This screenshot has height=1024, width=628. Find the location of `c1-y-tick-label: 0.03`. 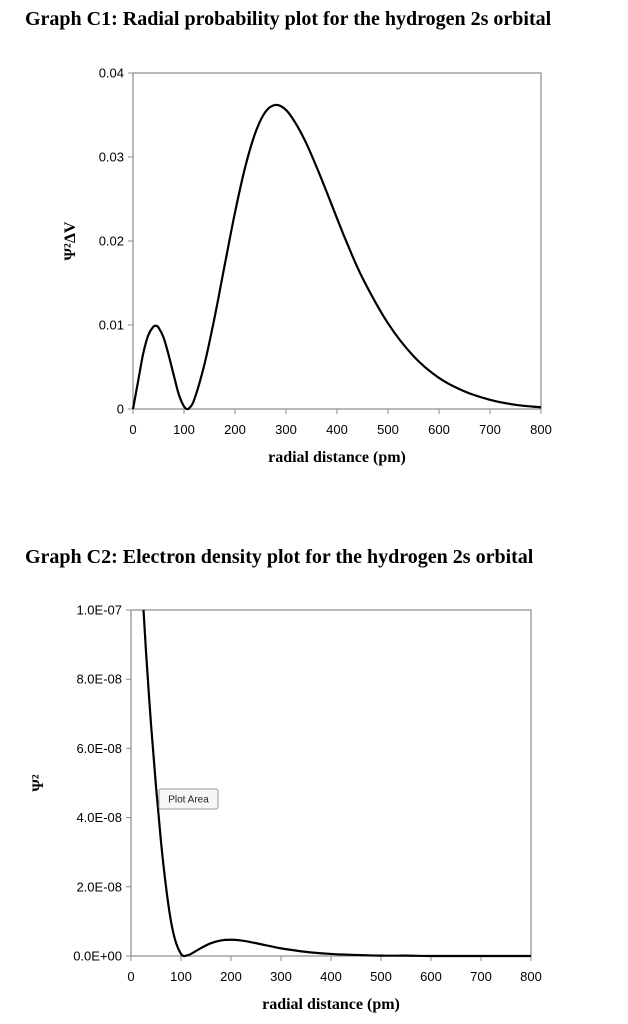

c1-y-tick-label: 0.03 is located at coordinates (111, 157).